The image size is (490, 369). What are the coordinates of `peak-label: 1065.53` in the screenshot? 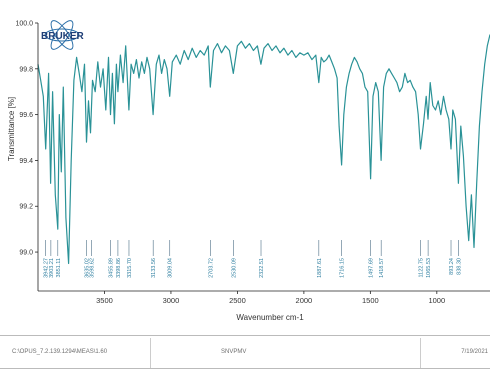 It's located at (429, 268).